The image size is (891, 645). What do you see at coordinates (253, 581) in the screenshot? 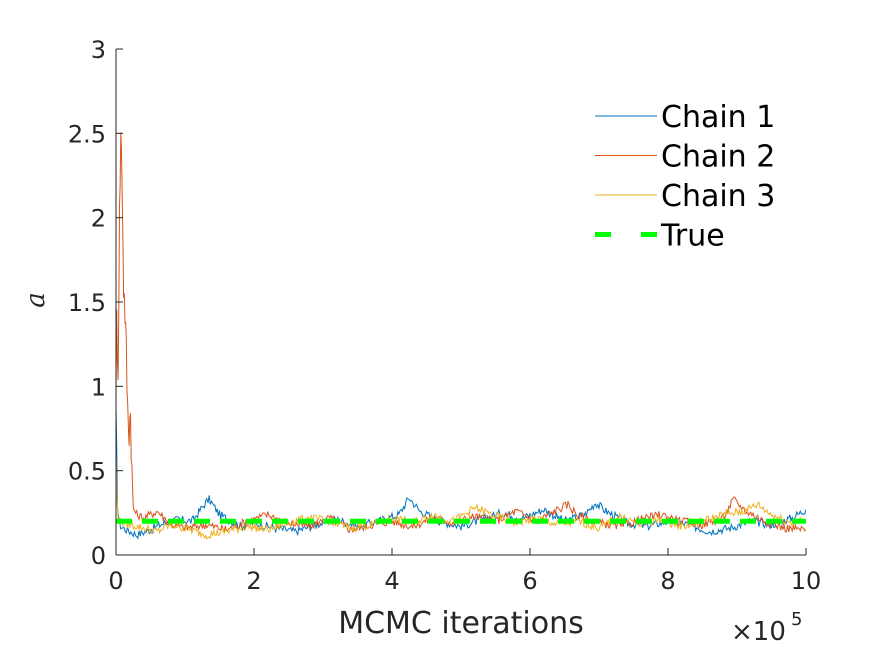
I see `x-tick-label: 2` at bounding box center [253, 581].